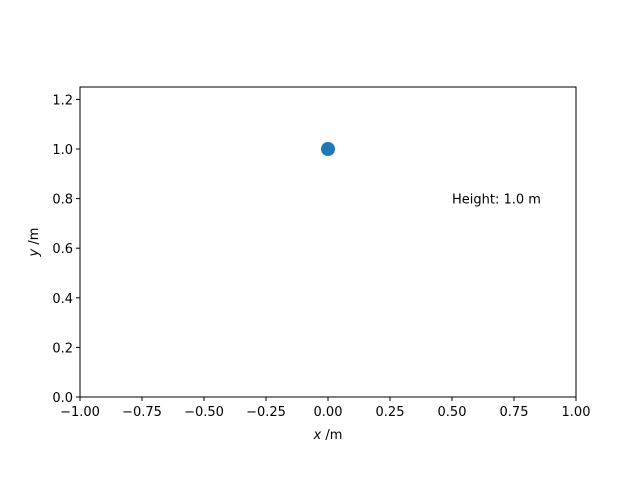 The image size is (640, 484). I want to click on y-tick-label: 0.2, so click(62, 348).